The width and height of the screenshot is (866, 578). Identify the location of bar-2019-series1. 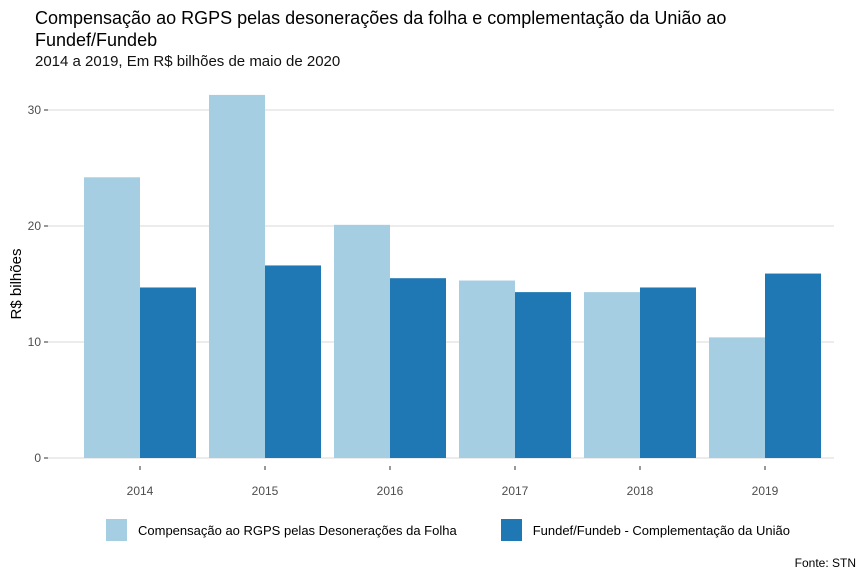
(737, 397).